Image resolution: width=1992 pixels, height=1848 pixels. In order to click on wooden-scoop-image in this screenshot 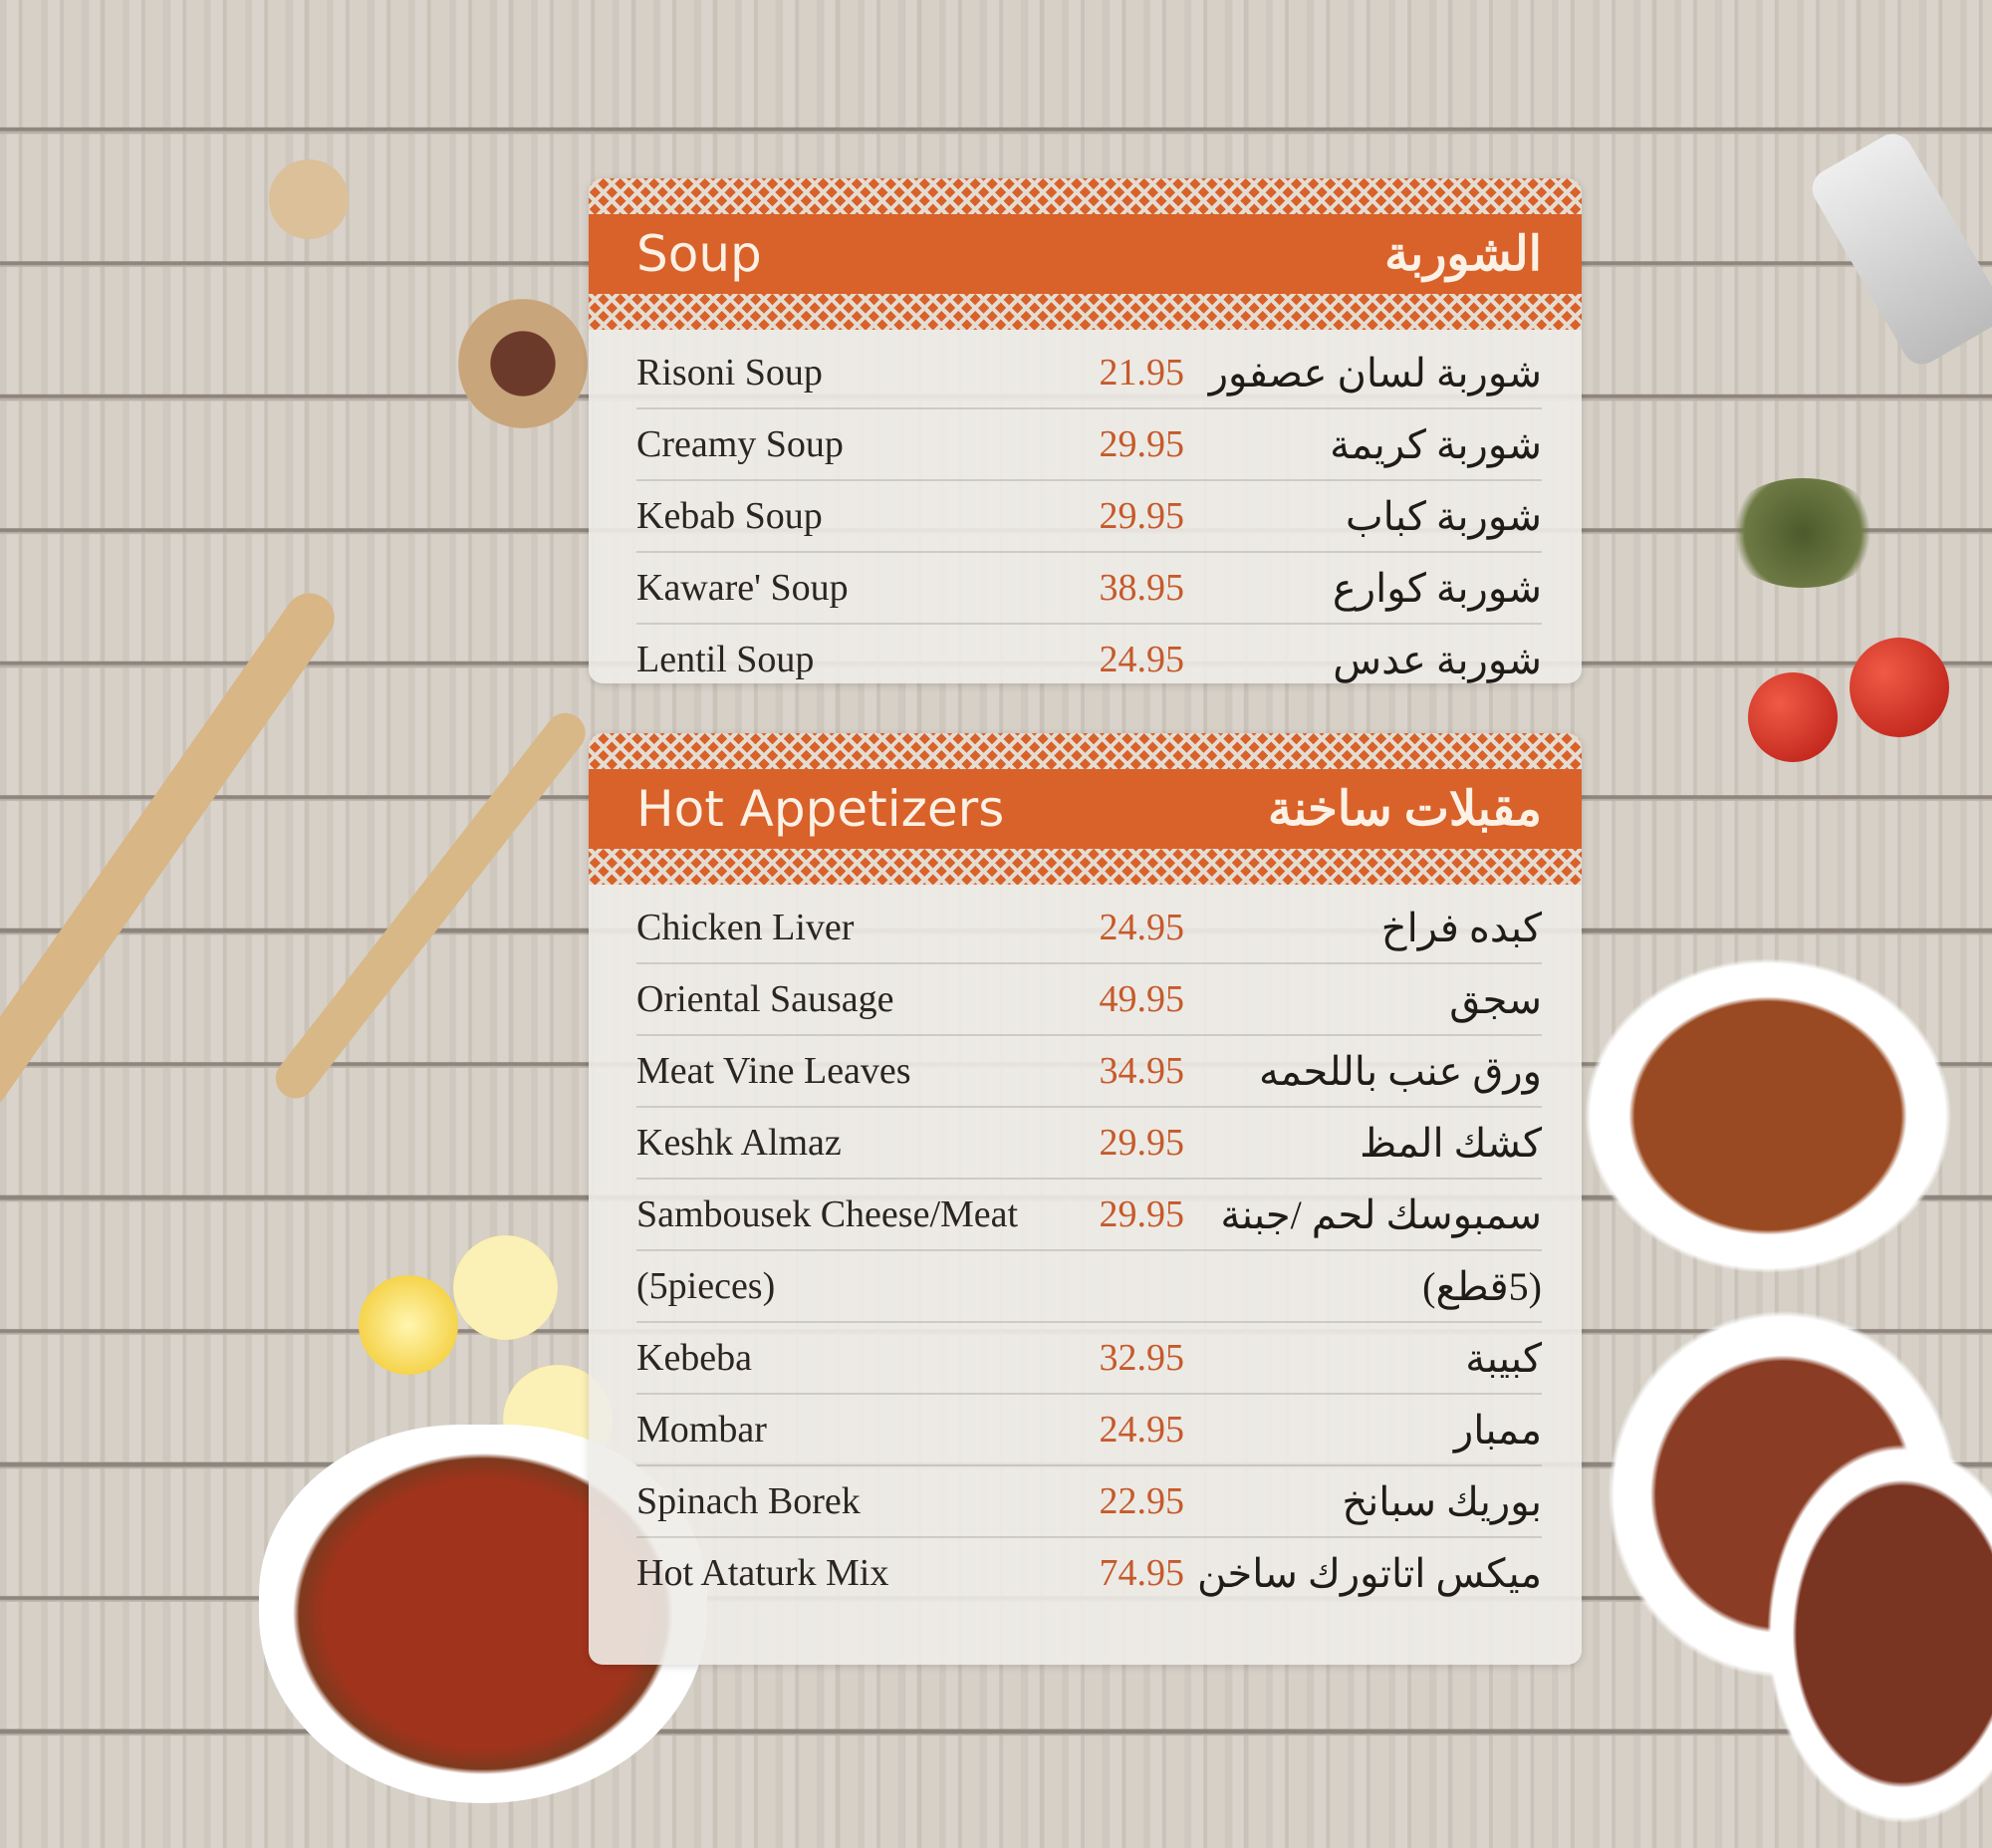, I will do `click(309, 199)`.